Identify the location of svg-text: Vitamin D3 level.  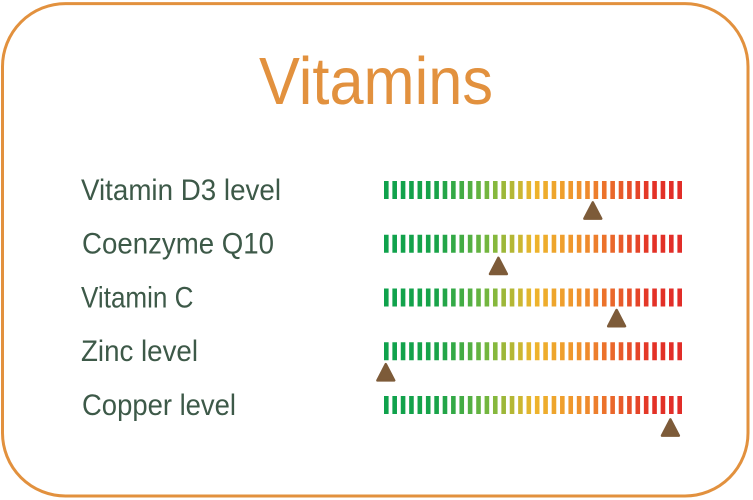
(181, 190).